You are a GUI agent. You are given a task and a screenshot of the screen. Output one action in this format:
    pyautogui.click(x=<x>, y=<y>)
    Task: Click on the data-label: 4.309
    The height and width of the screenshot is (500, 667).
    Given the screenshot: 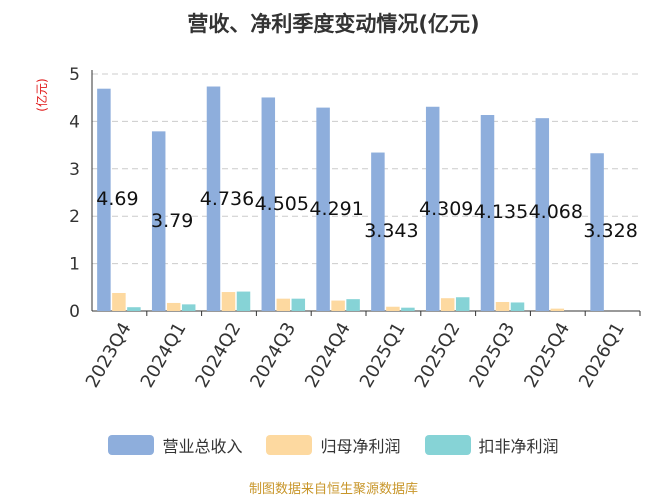 What is the action you would take?
    pyautogui.click(x=446, y=209)
    